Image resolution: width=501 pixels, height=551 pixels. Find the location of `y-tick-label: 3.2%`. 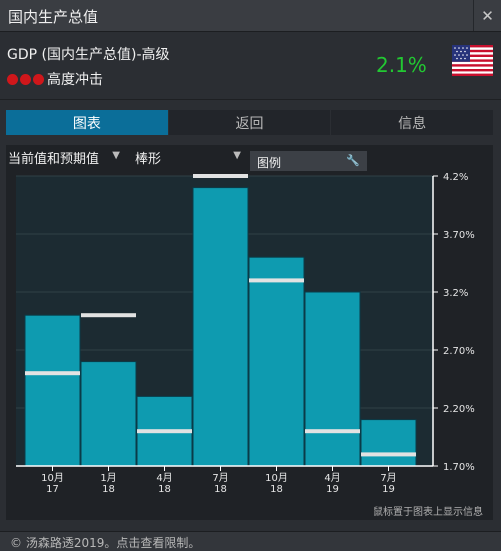

y-tick-label: 3.2% is located at coordinates (455, 293).